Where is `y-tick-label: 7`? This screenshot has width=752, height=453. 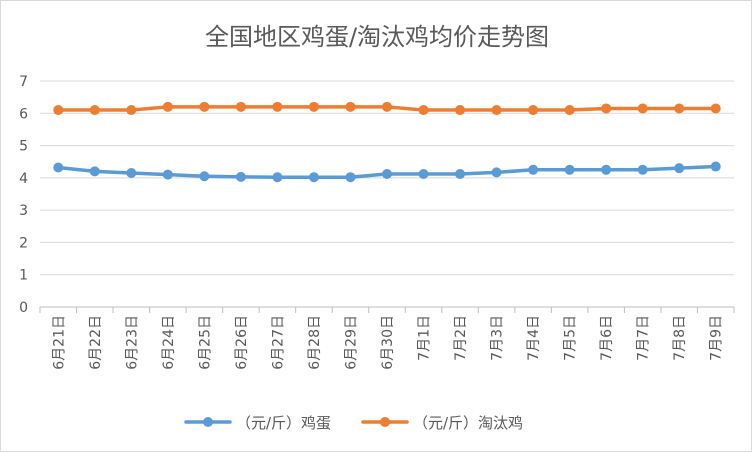 y-tick-label: 7 is located at coordinates (23, 82).